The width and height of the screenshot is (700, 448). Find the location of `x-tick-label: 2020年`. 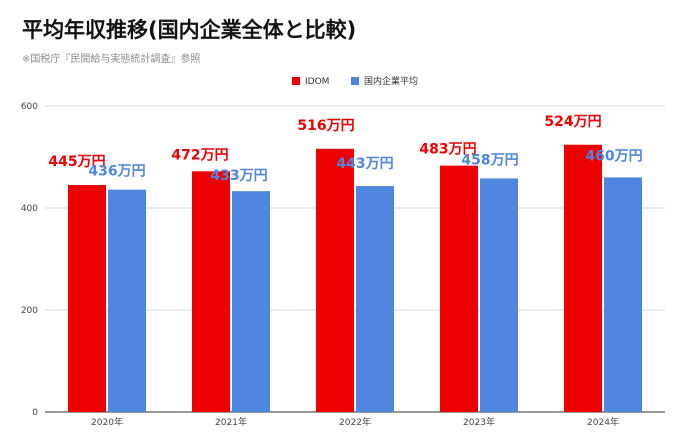

x-tick-label: 2020年 is located at coordinates (107, 422).